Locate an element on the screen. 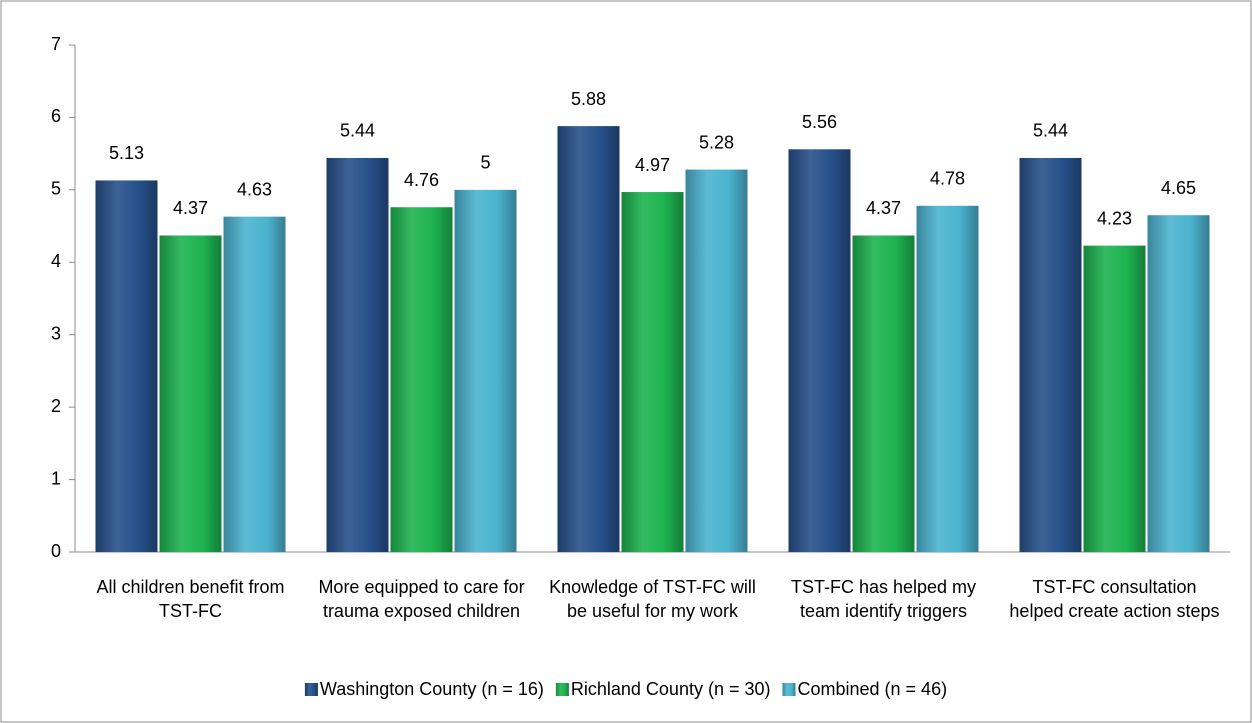 This screenshot has height=723, width=1252. y-tick-label: 1 is located at coordinates (56, 478).